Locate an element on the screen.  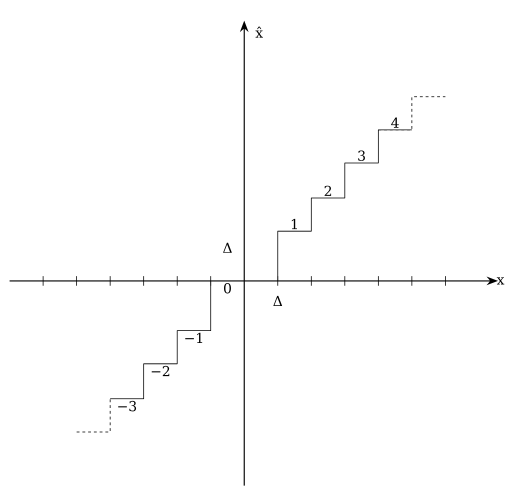
annotation: −1 is located at coordinates (193, 337).